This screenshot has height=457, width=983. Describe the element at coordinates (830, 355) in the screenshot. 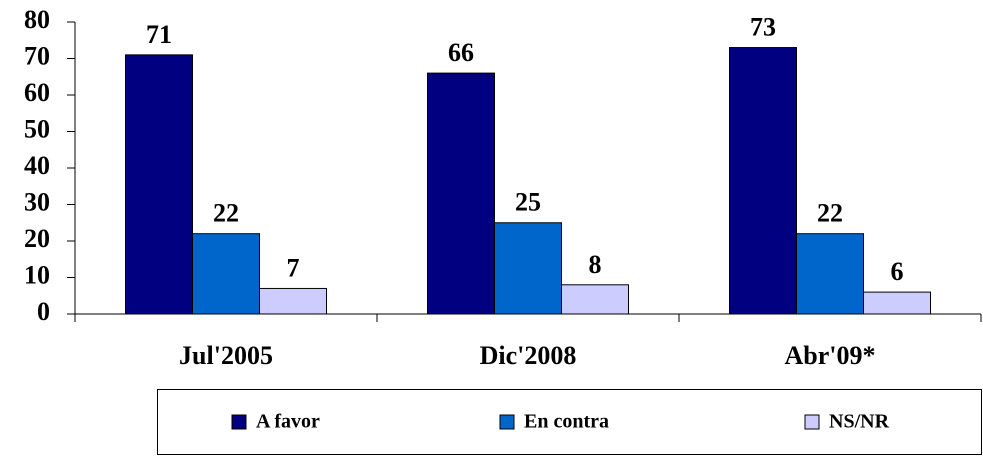

I see `x-tick-label: Abr'09*` at that location.